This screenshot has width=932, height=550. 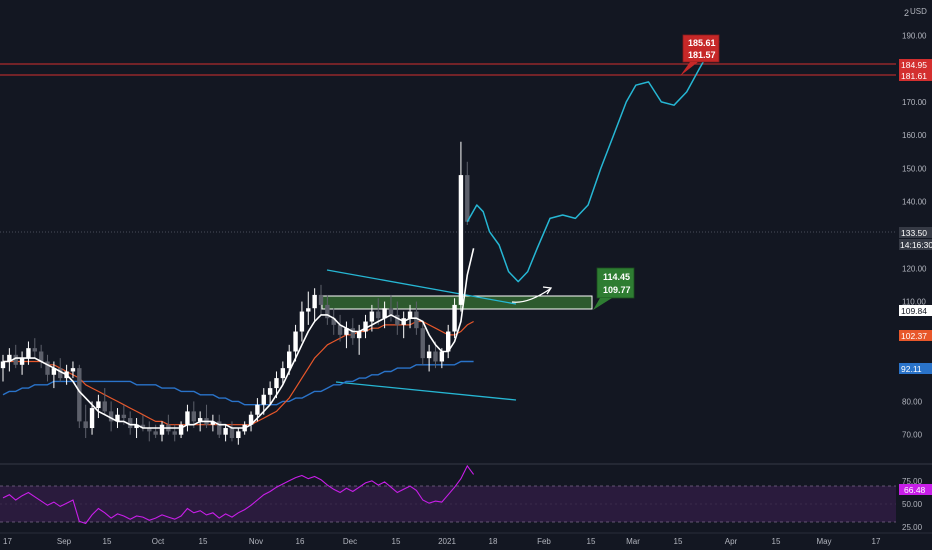 I want to click on price-axis-tick: 110.00, so click(x=914, y=302).